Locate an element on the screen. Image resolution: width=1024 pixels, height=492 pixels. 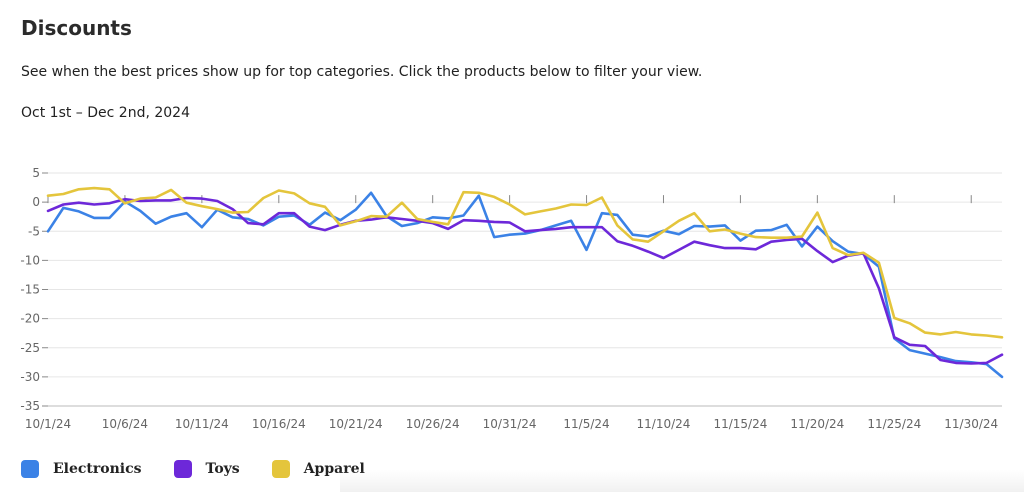
x-tick-label: 11/15/24 is located at coordinates (740, 424).